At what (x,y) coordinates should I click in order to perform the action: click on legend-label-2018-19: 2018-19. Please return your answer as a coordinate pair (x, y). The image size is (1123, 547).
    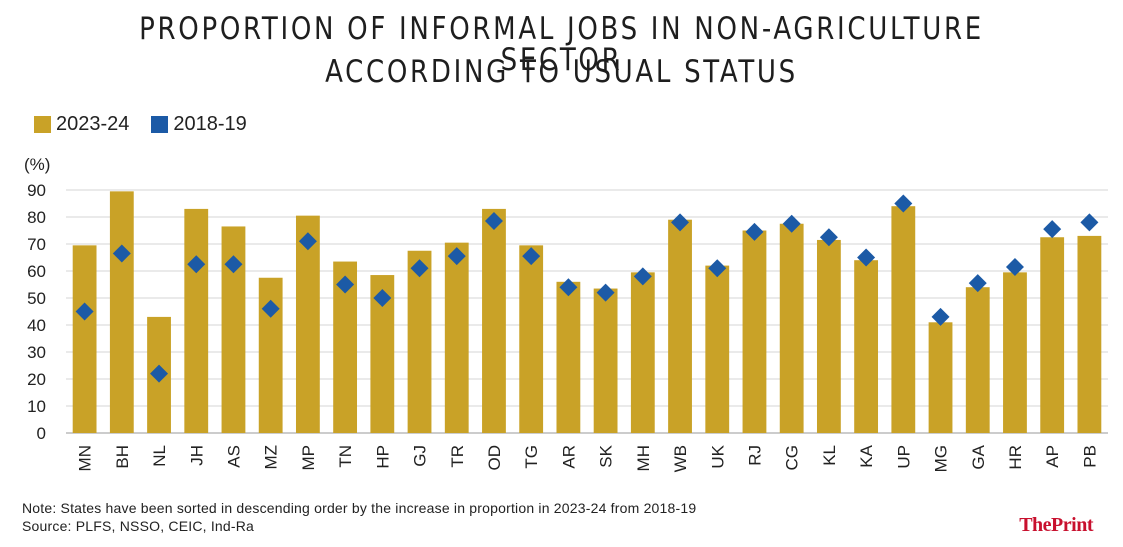
    Looking at the image, I should click on (210, 124).